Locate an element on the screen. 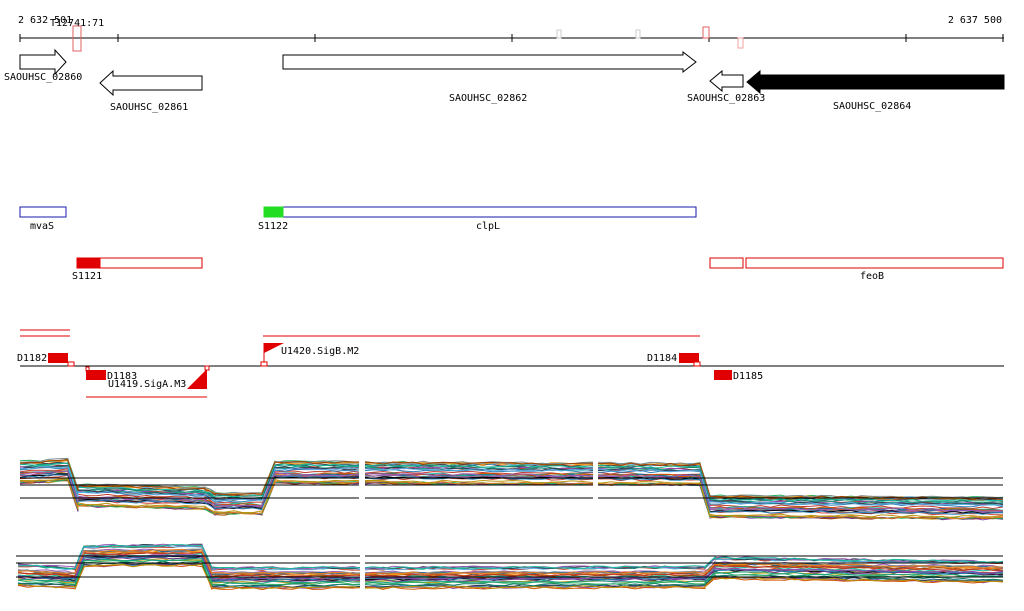 This screenshot has width=1024, height=611. feature-label: S1121 is located at coordinates (87, 276).